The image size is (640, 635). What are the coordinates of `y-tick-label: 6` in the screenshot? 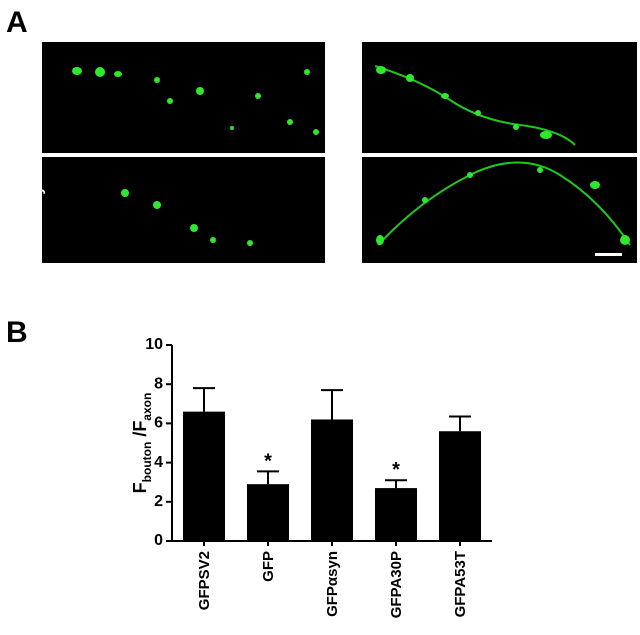 It's located at (158, 423).